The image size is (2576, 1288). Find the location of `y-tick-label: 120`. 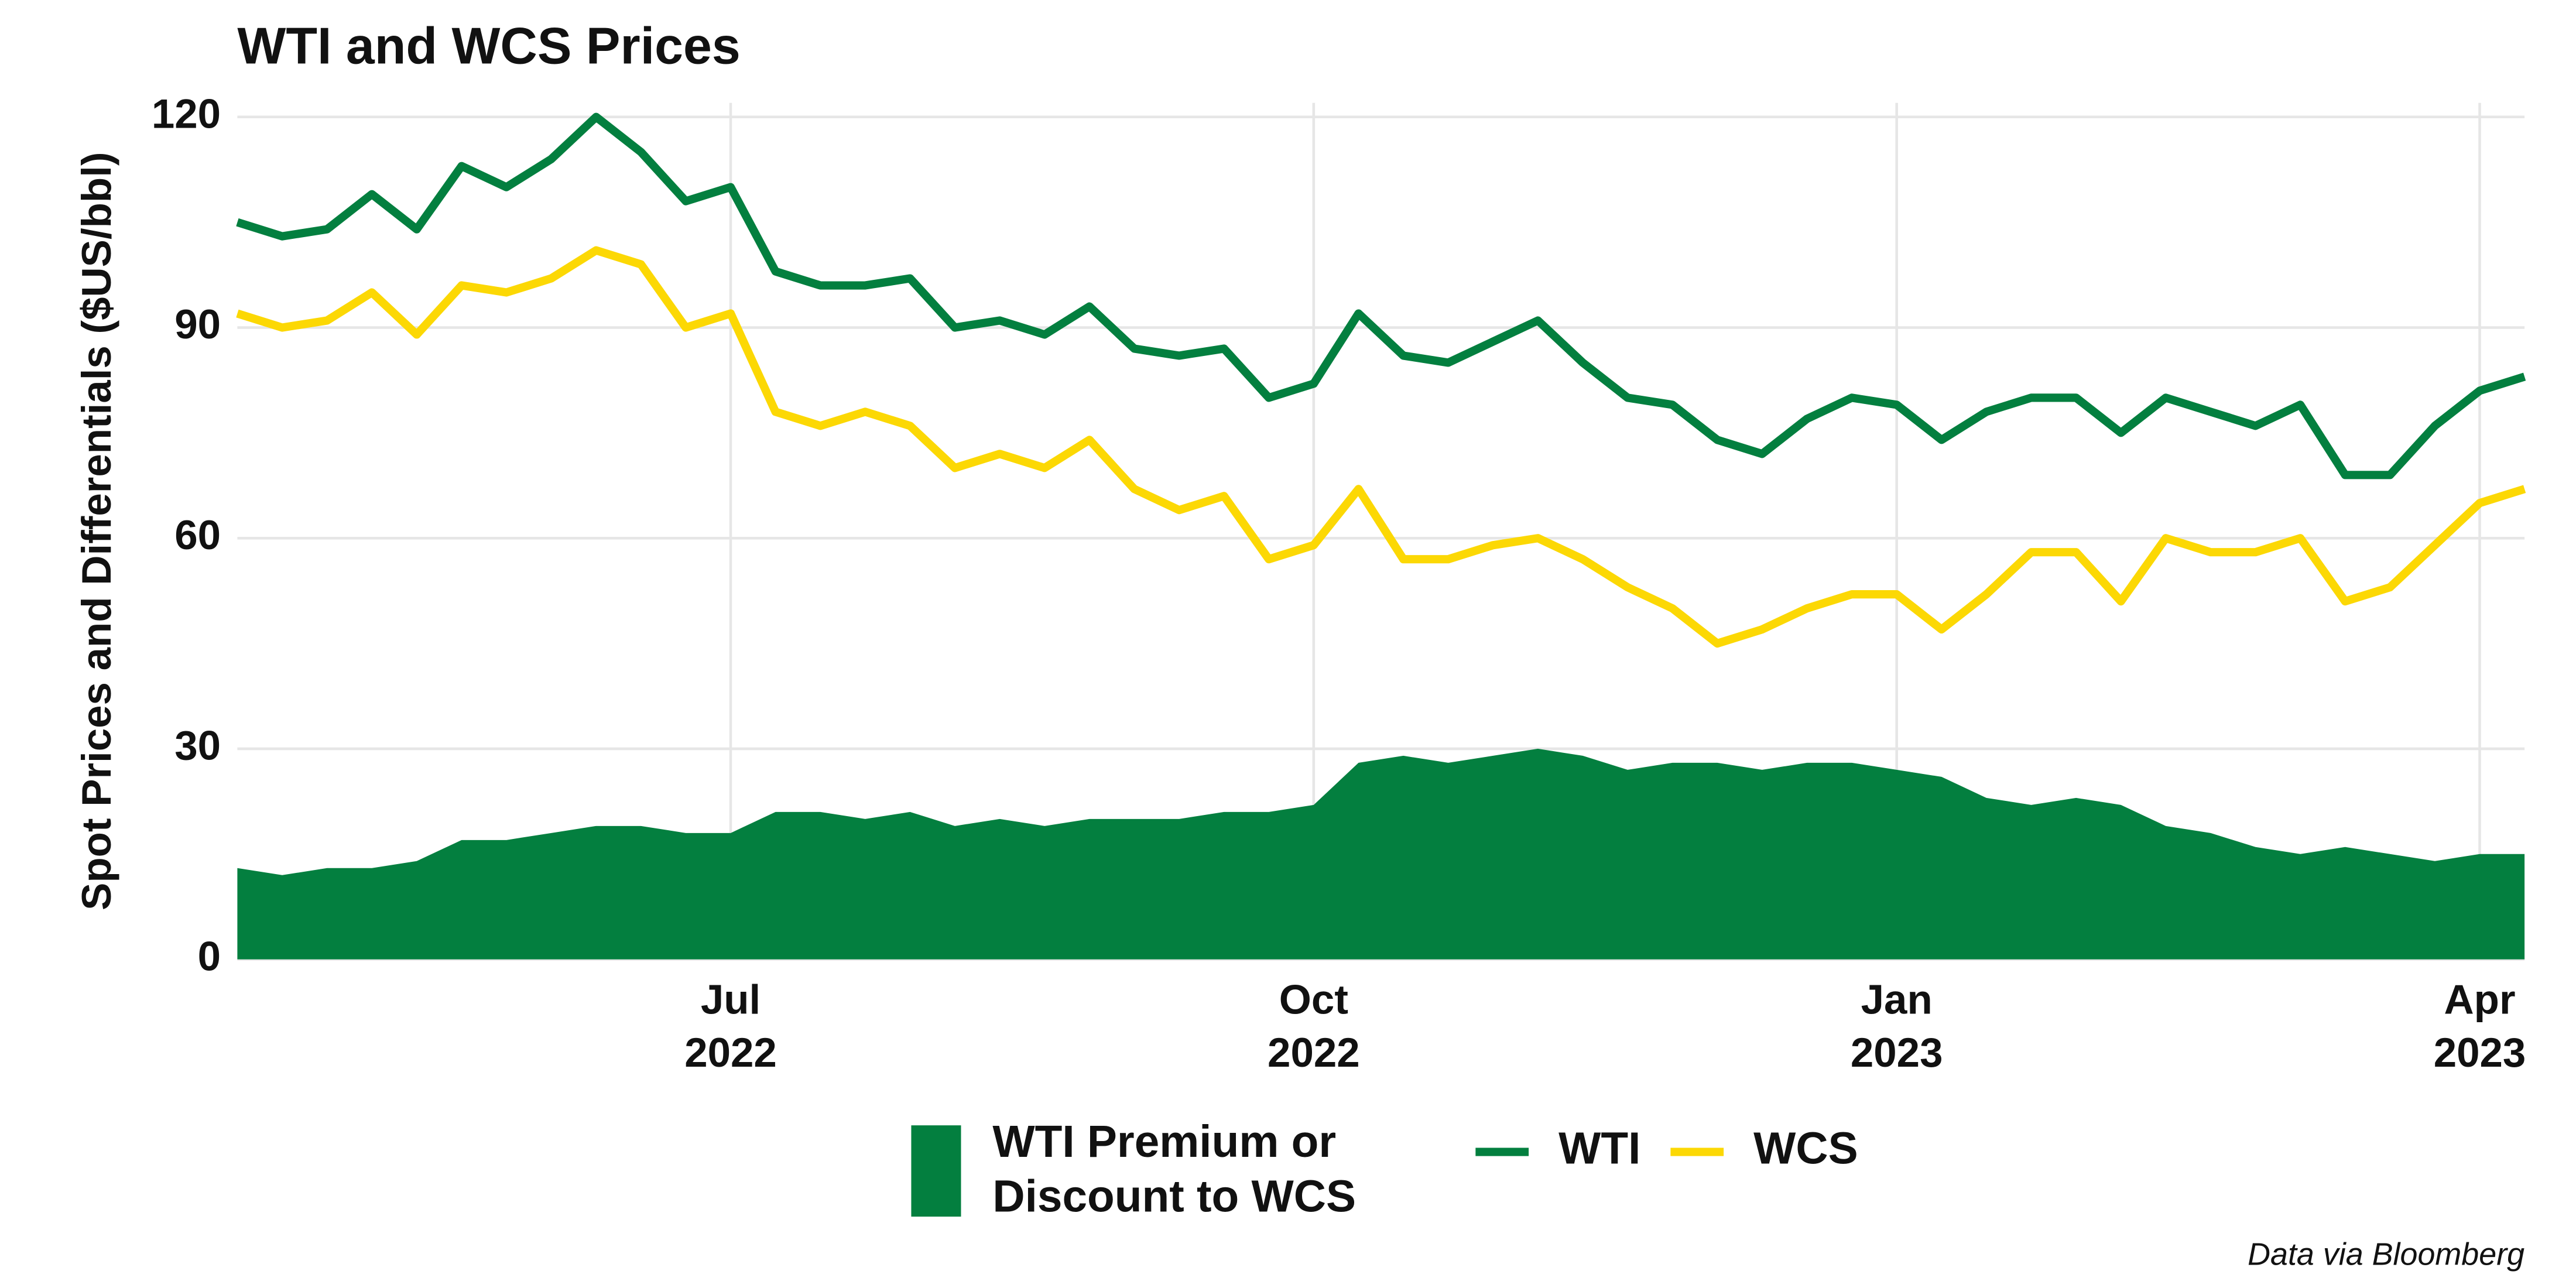

y-tick-label: 120 is located at coordinates (186, 114).